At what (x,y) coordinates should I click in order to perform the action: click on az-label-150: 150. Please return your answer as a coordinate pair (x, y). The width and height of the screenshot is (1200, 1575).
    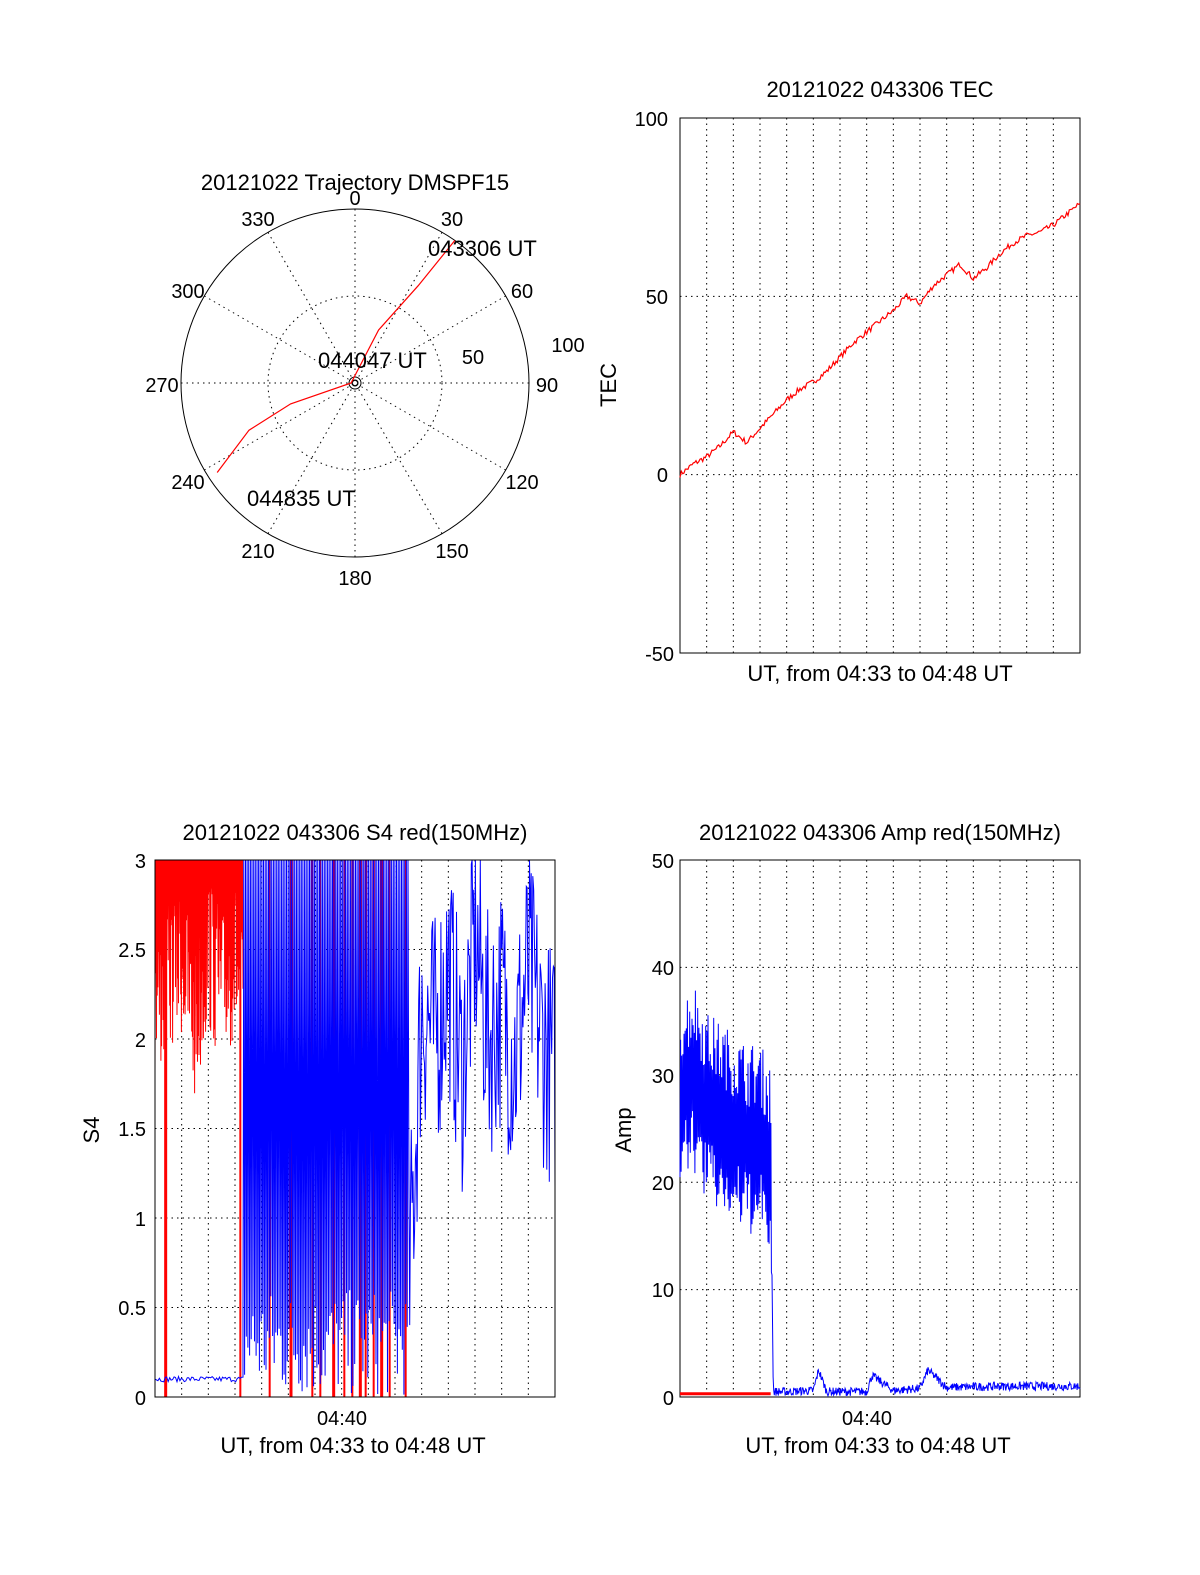
    Looking at the image, I should click on (451, 552).